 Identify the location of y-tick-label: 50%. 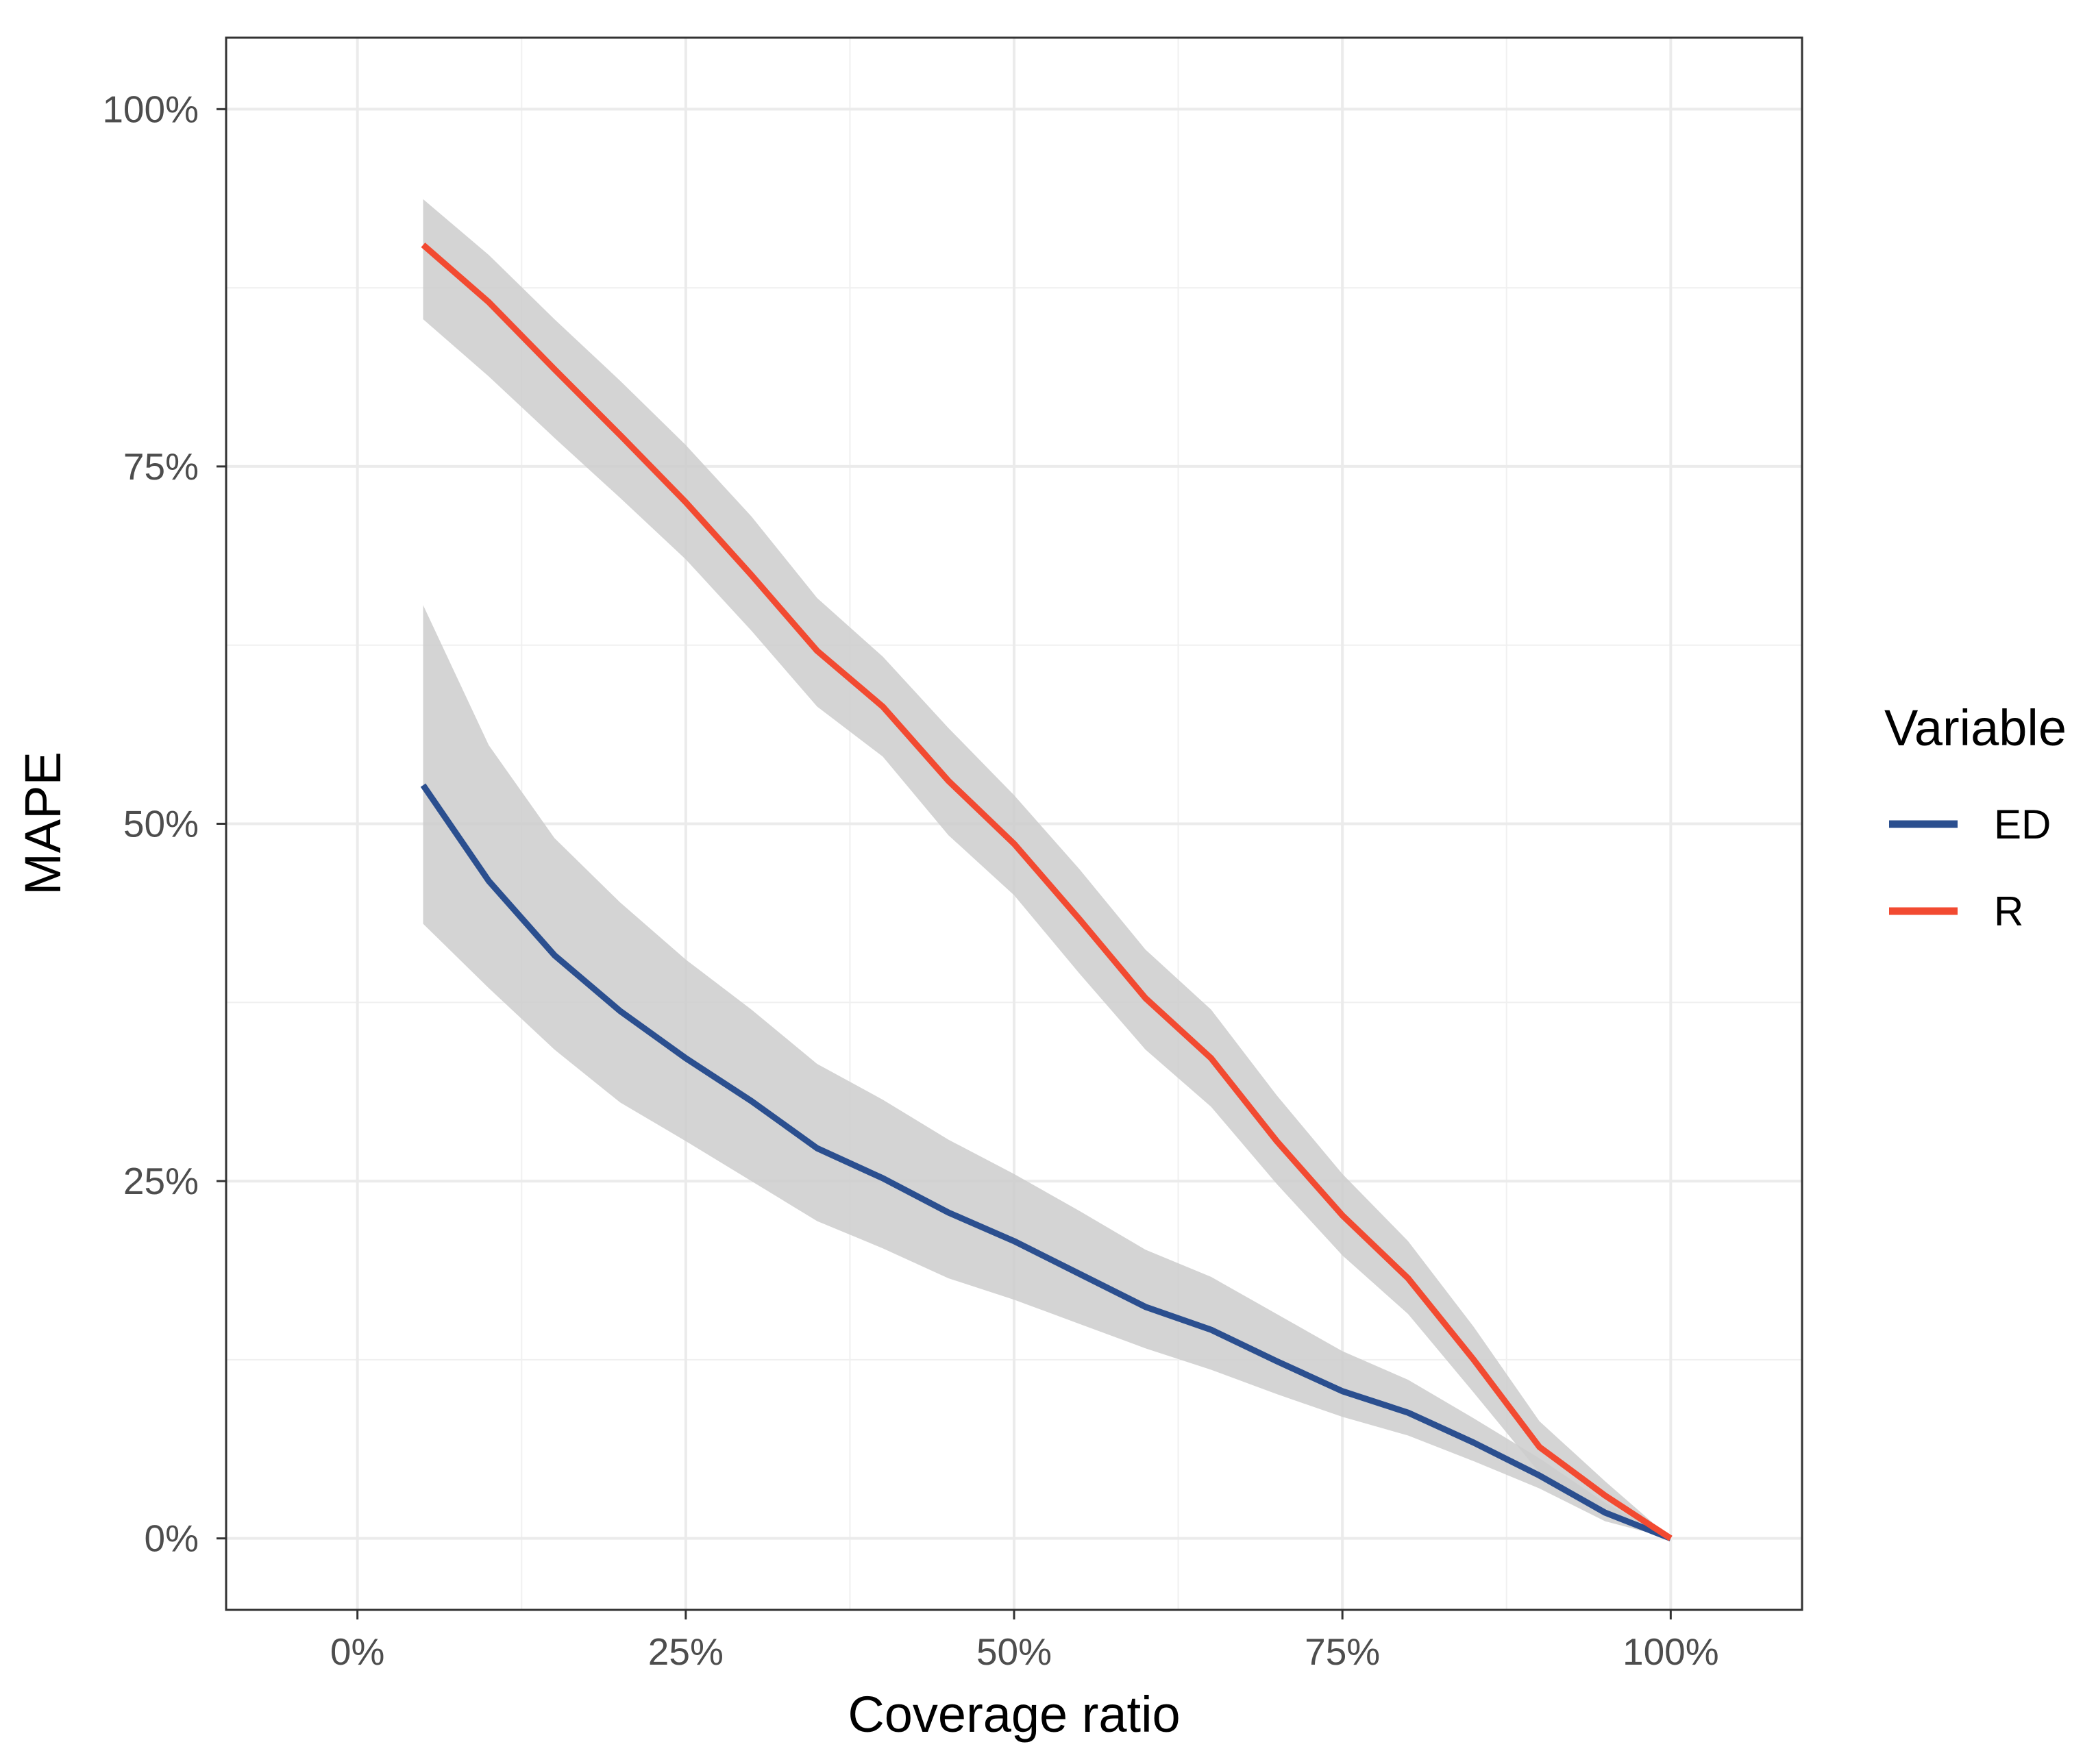
(161, 824).